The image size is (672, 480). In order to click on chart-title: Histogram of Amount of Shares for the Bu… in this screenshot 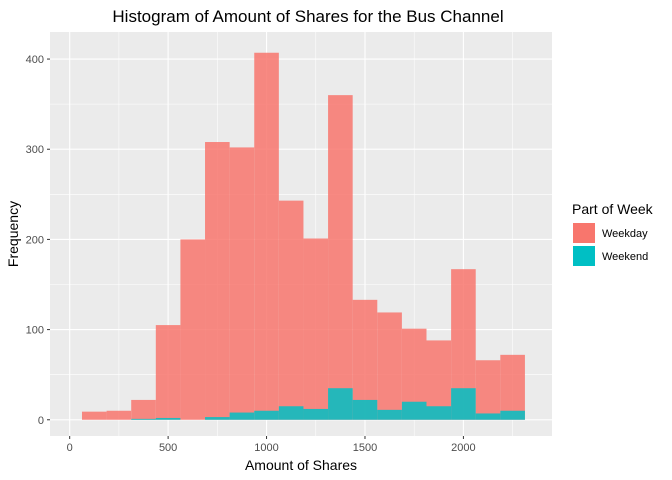, I will do `click(307, 16)`.